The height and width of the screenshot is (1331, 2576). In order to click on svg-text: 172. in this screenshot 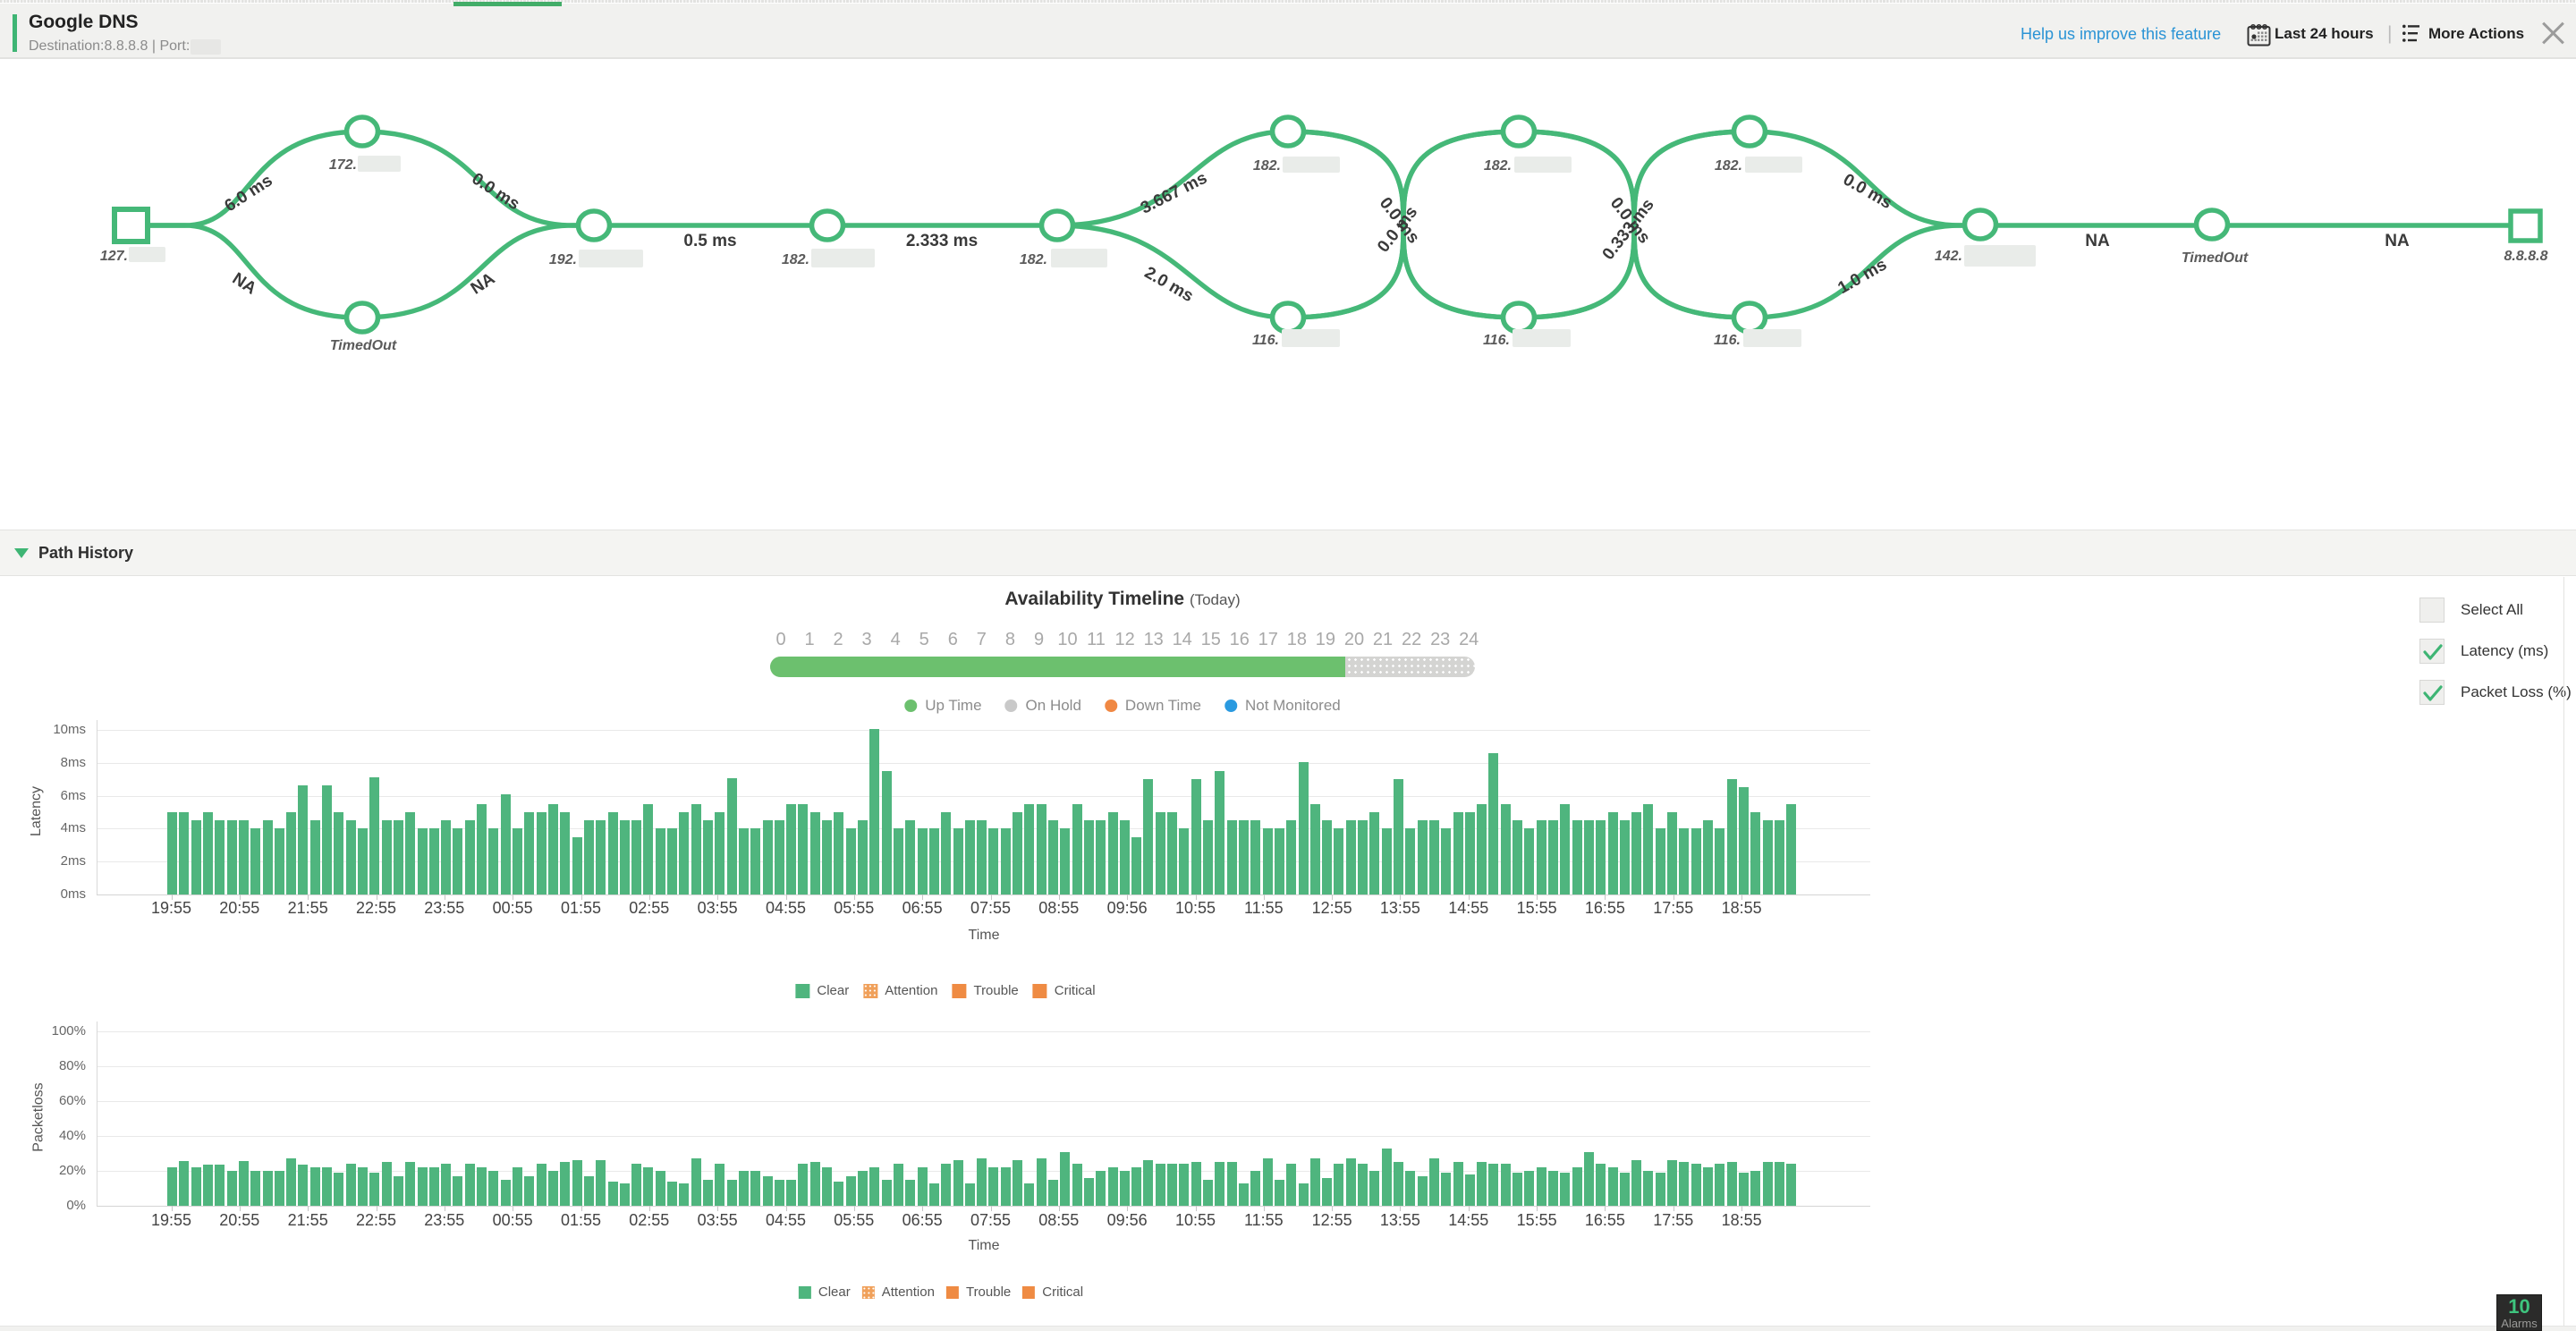, I will do `click(343, 165)`.